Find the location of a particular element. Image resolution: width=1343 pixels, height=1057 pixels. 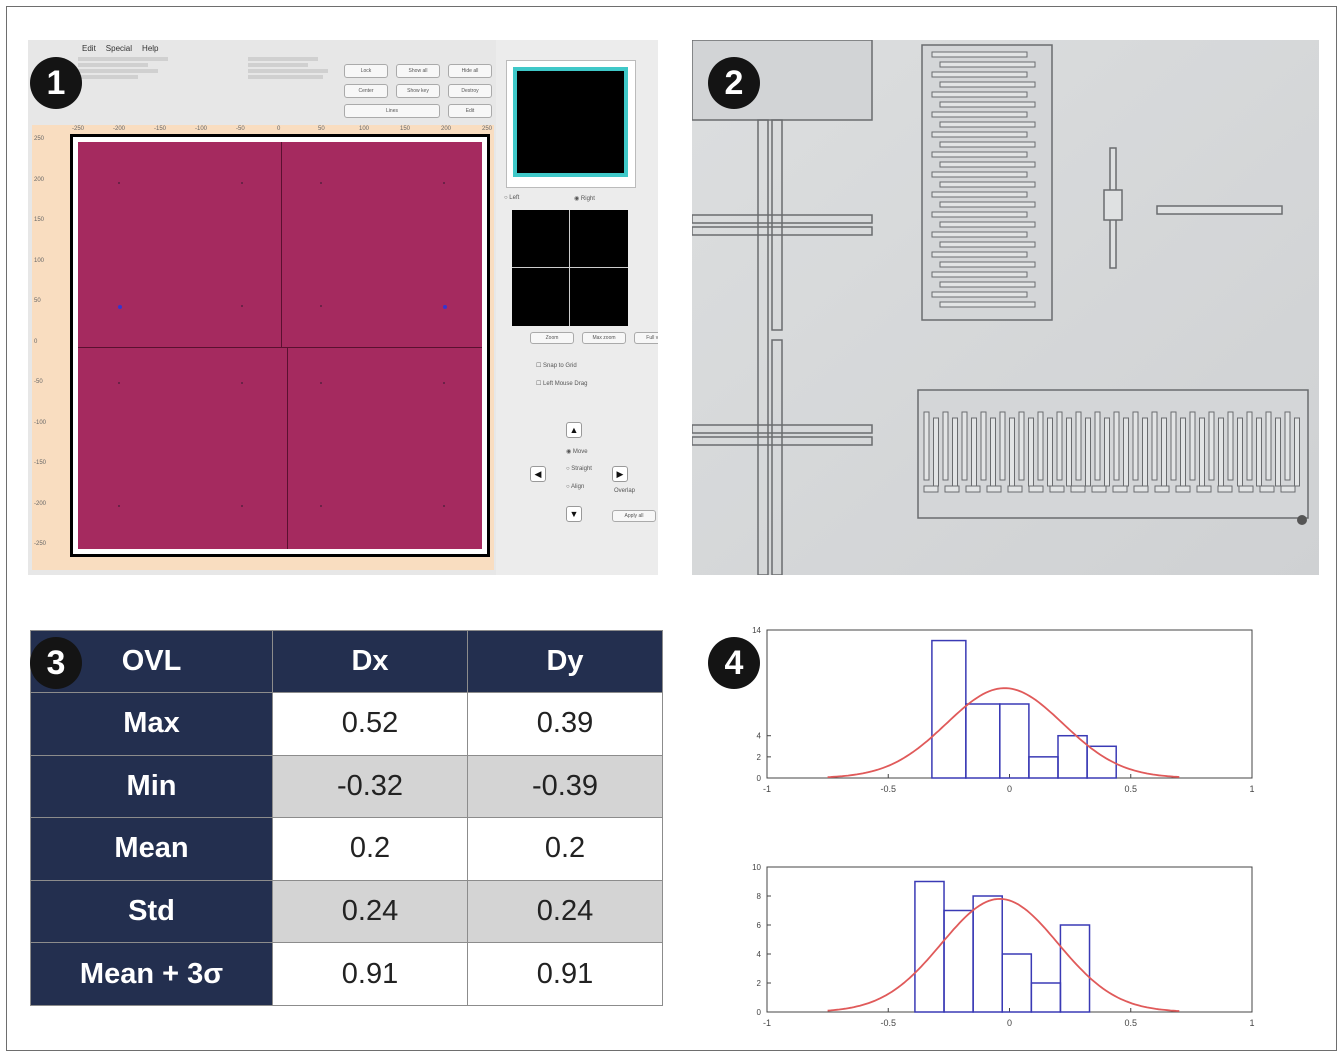

preview-image is located at coordinates (570, 122).